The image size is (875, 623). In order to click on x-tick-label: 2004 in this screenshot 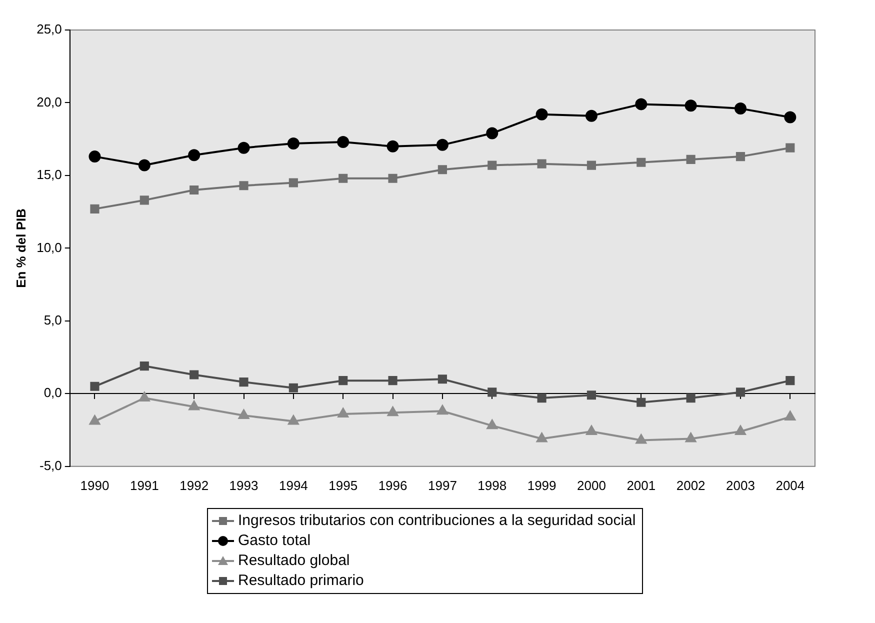, I will do `click(790, 485)`.